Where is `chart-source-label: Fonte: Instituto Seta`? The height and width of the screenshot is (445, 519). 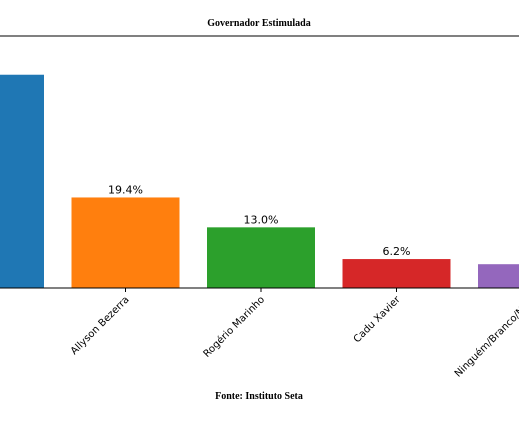
chart-source-label: Fonte: Instituto Seta is located at coordinates (259, 396).